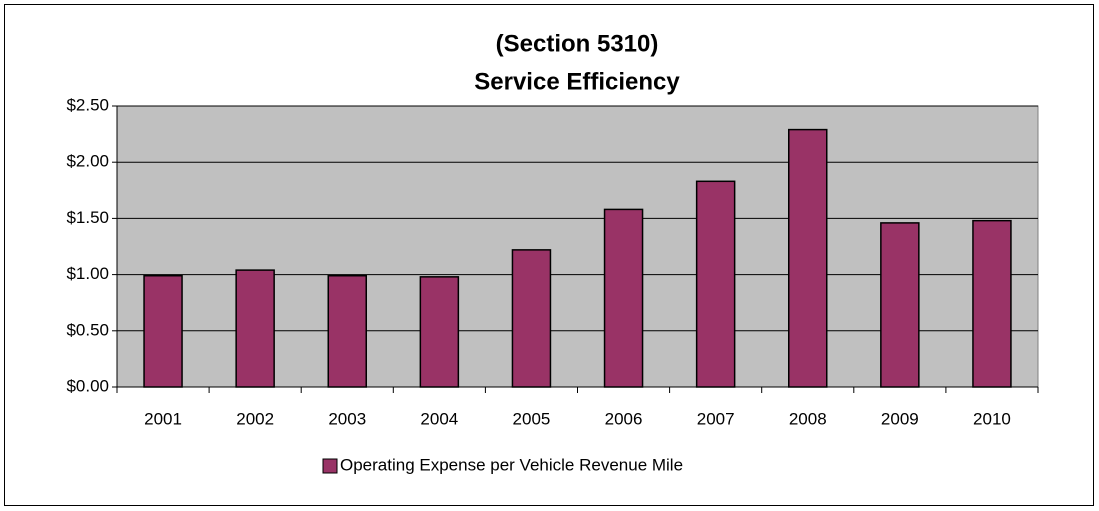 The image size is (1099, 511). I want to click on x-tick-label: 2002, so click(255, 418).